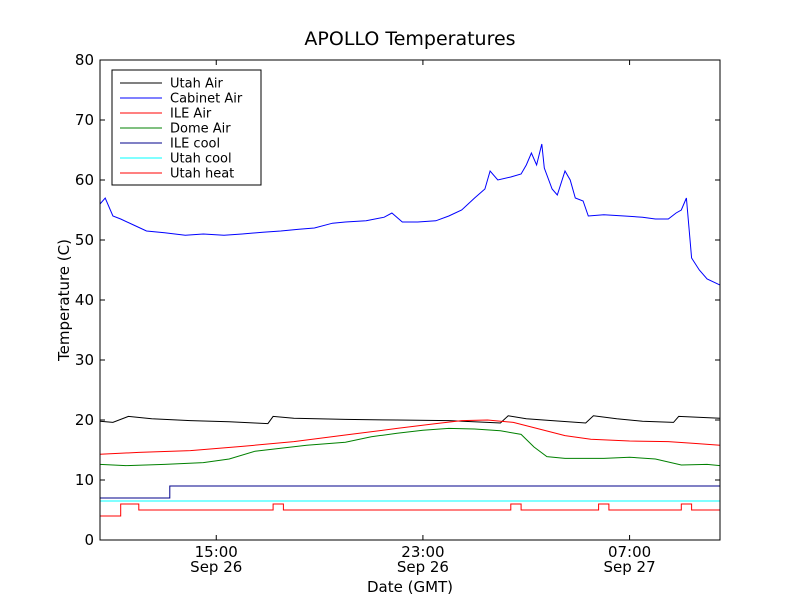  What do you see at coordinates (84, 60) in the screenshot?
I see `y-tick-label: 80` at bounding box center [84, 60].